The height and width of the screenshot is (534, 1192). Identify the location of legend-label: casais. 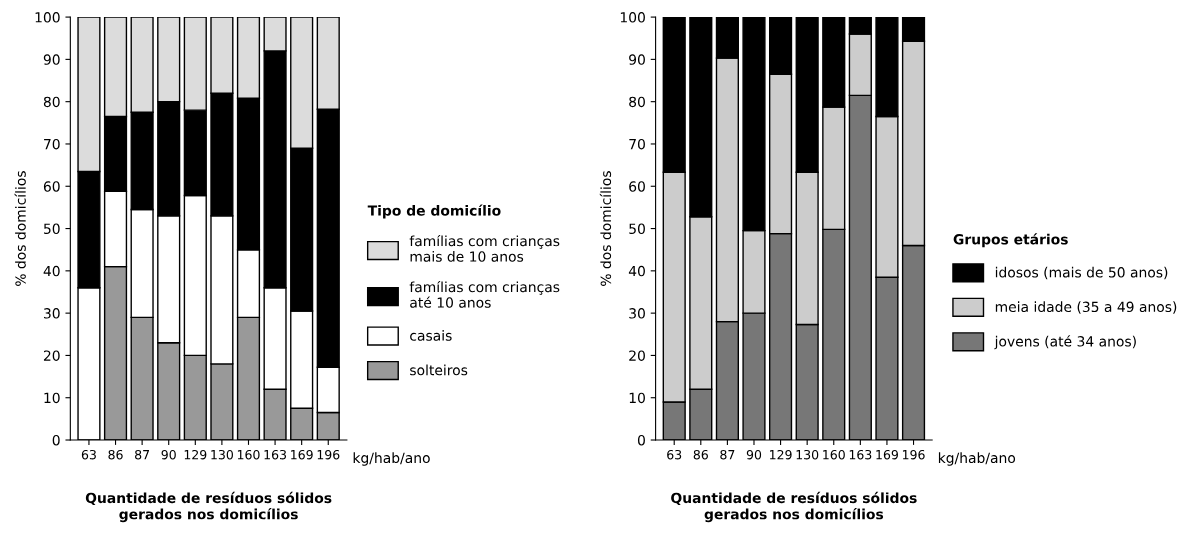
(431, 335).